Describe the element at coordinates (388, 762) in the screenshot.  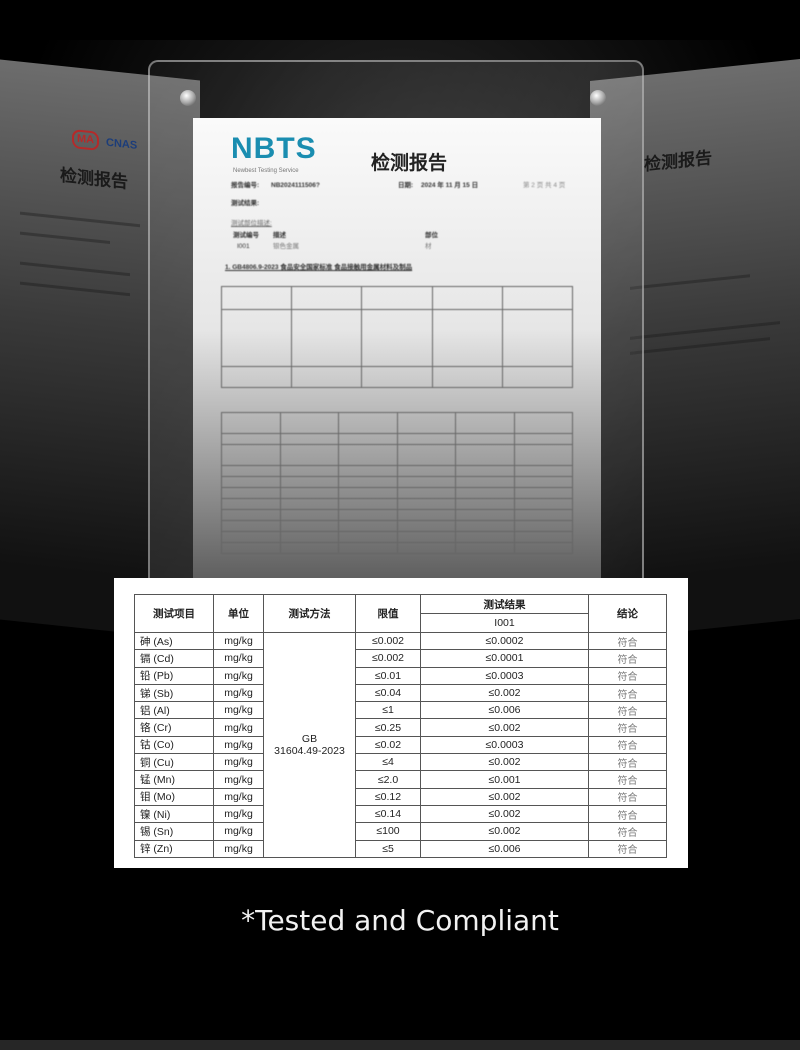
I see `cell-limit: ≤4` at that location.